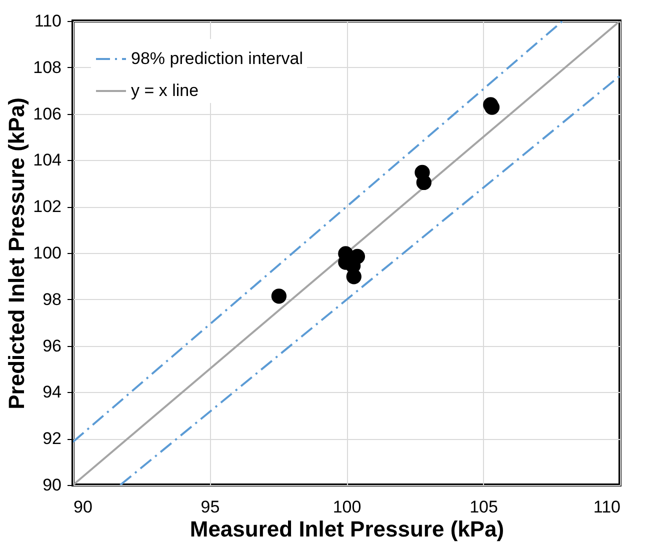  I want to click on y-tick-label: 106, so click(47, 114).